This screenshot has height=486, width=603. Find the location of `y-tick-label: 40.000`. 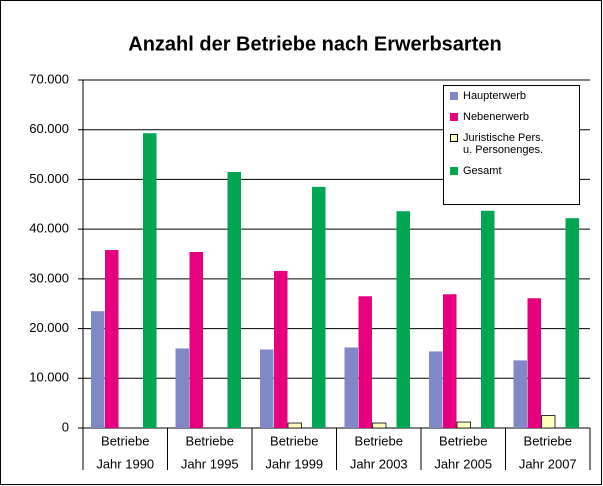

y-tick-label: 40.000 is located at coordinates (49, 228).